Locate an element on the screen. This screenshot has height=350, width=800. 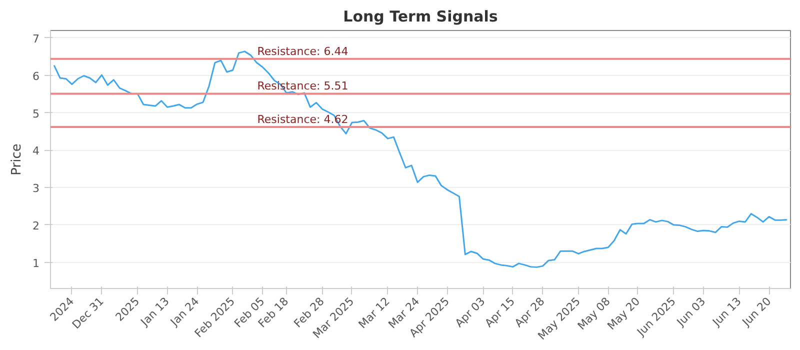
y-tick-label: 3 is located at coordinates (36, 189).